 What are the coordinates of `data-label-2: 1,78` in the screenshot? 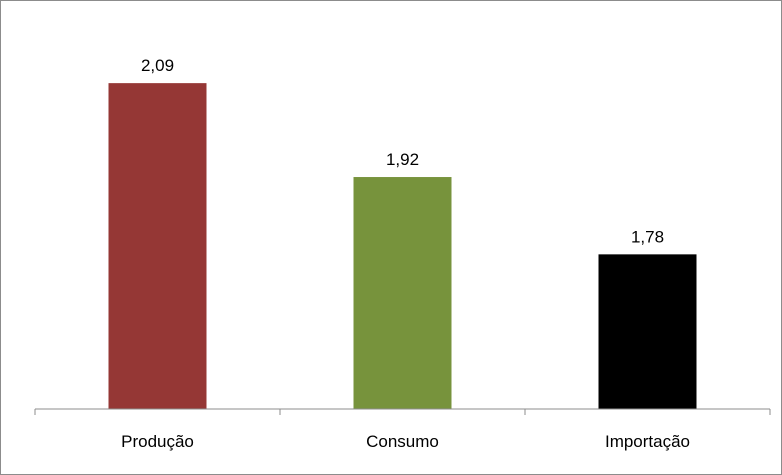 It's located at (647, 236).